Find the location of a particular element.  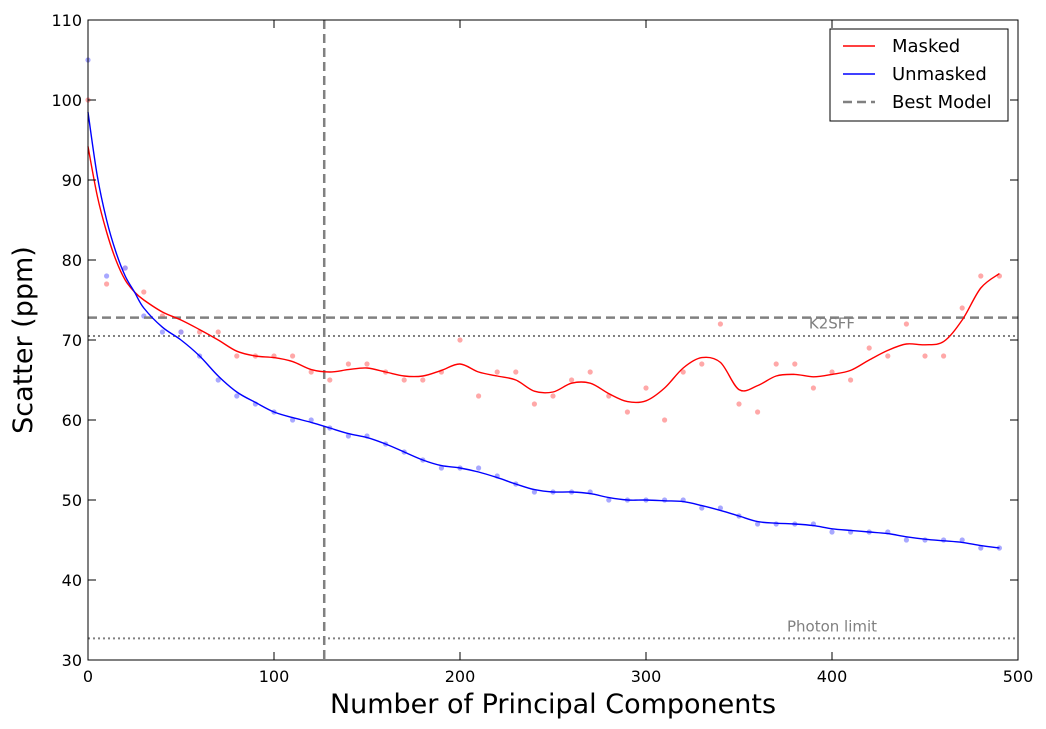

x-axis-title: Number of Principal Components is located at coordinates (553, 704).